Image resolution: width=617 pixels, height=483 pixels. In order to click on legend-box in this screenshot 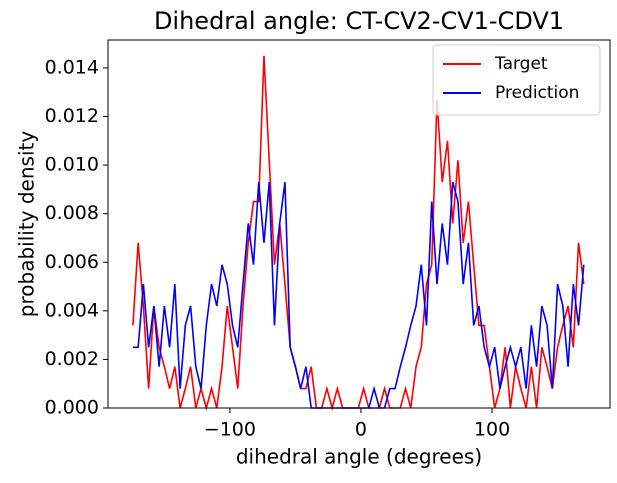, I will do `click(516, 80)`.